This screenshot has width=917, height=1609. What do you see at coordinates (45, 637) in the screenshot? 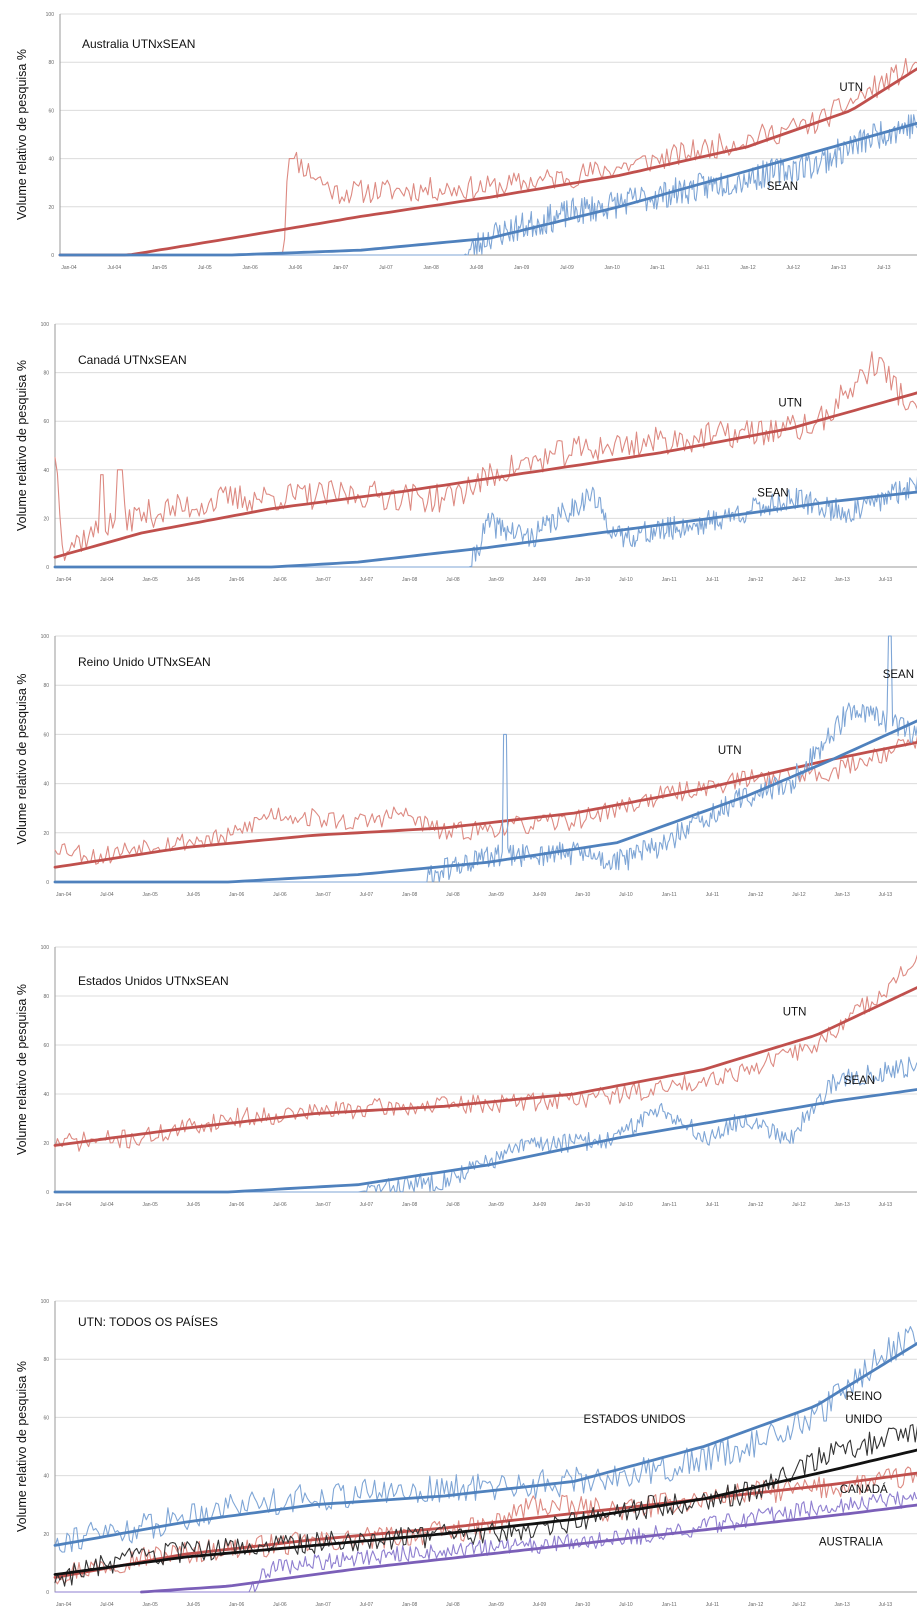
I see `y-tick-label: 100` at bounding box center [45, 637].